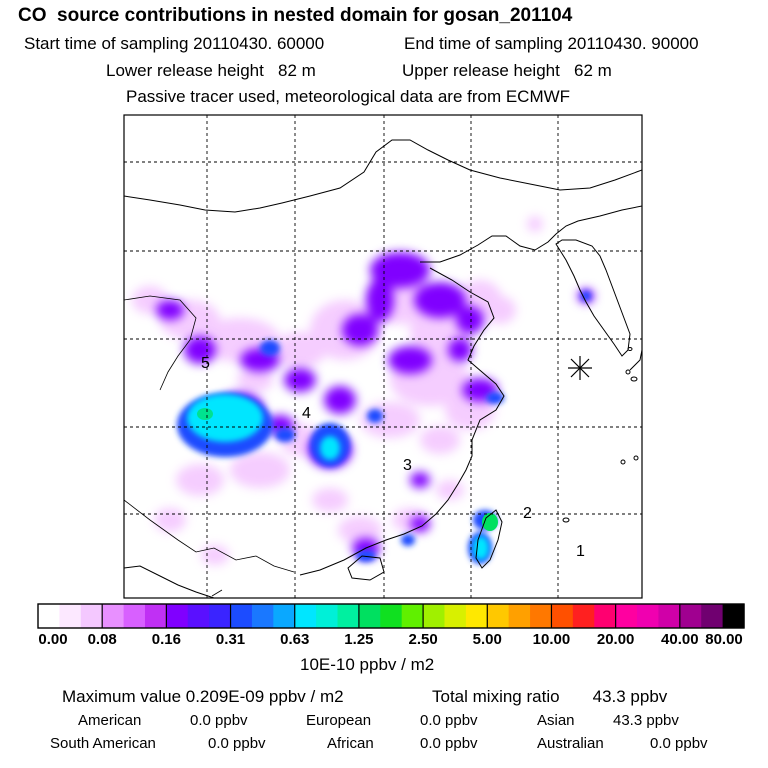 This screenshot has height=768, width=768. I want to click on colorbar, so click(391, 616).